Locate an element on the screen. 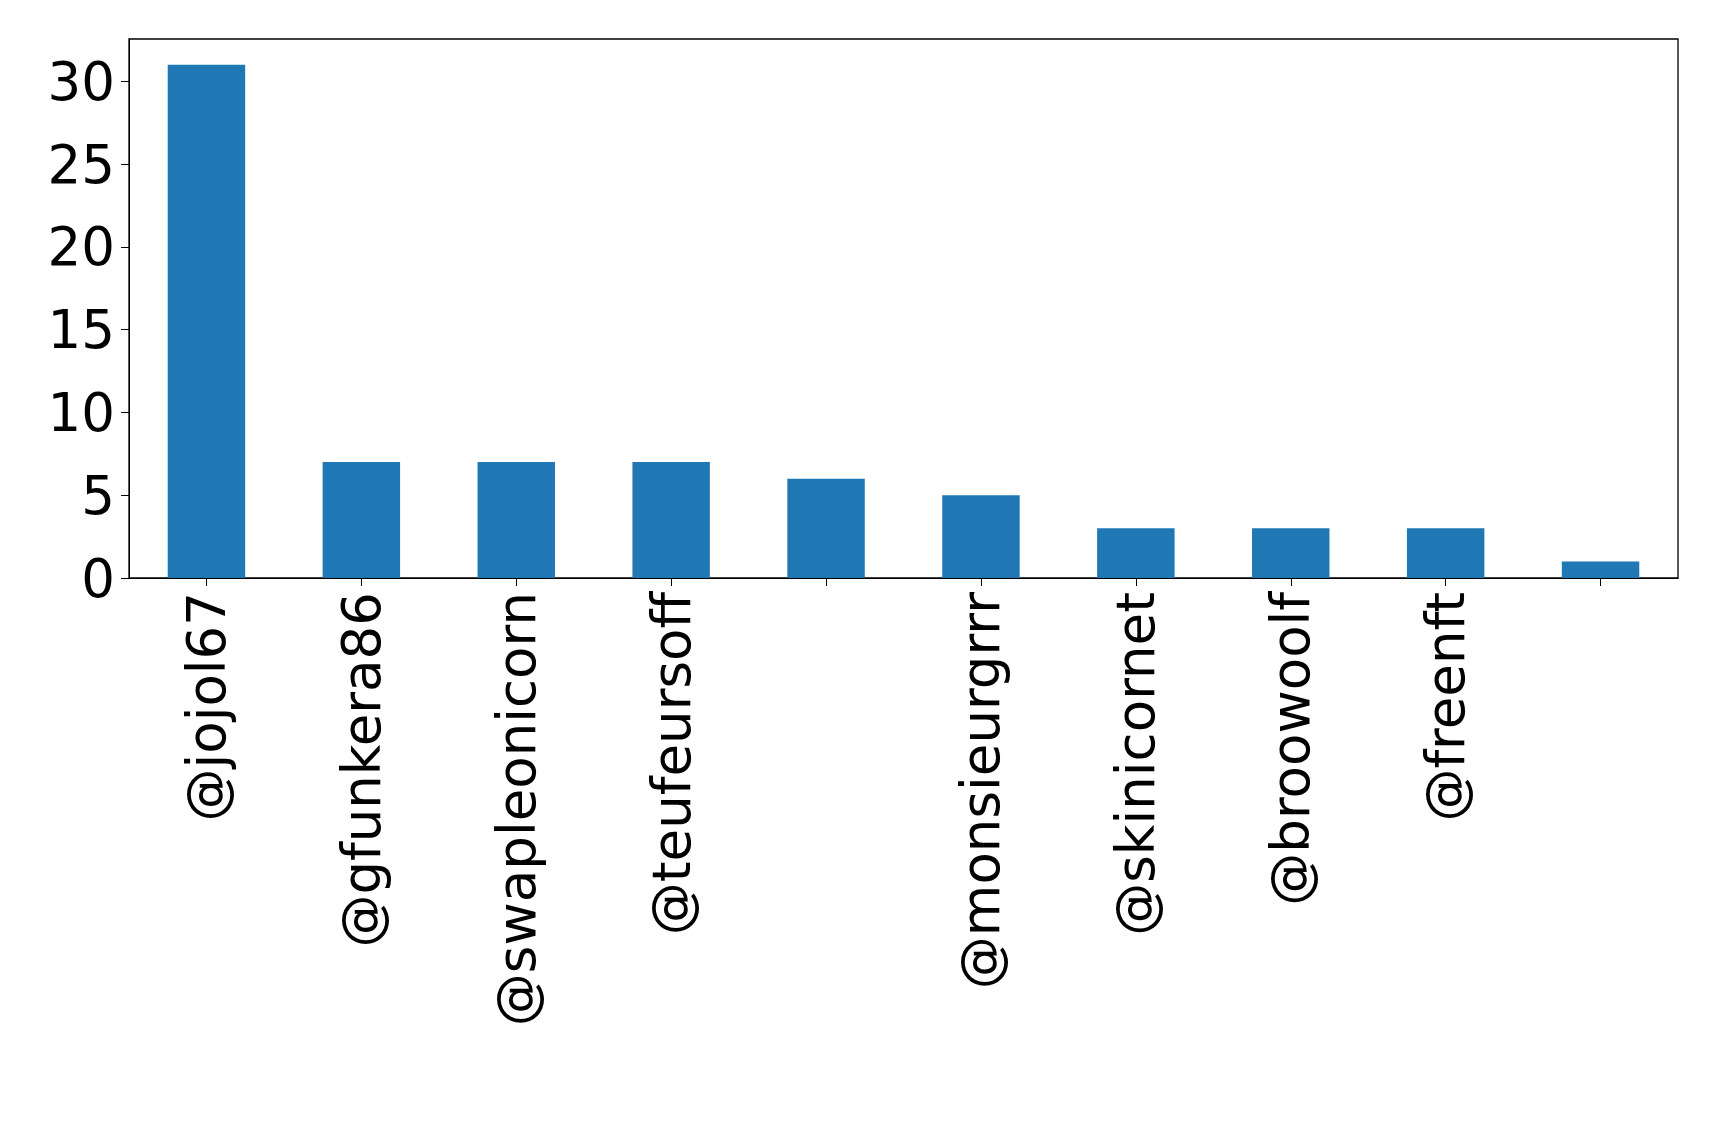  y-tick-label: 10 is located at coordinates (81, 412).